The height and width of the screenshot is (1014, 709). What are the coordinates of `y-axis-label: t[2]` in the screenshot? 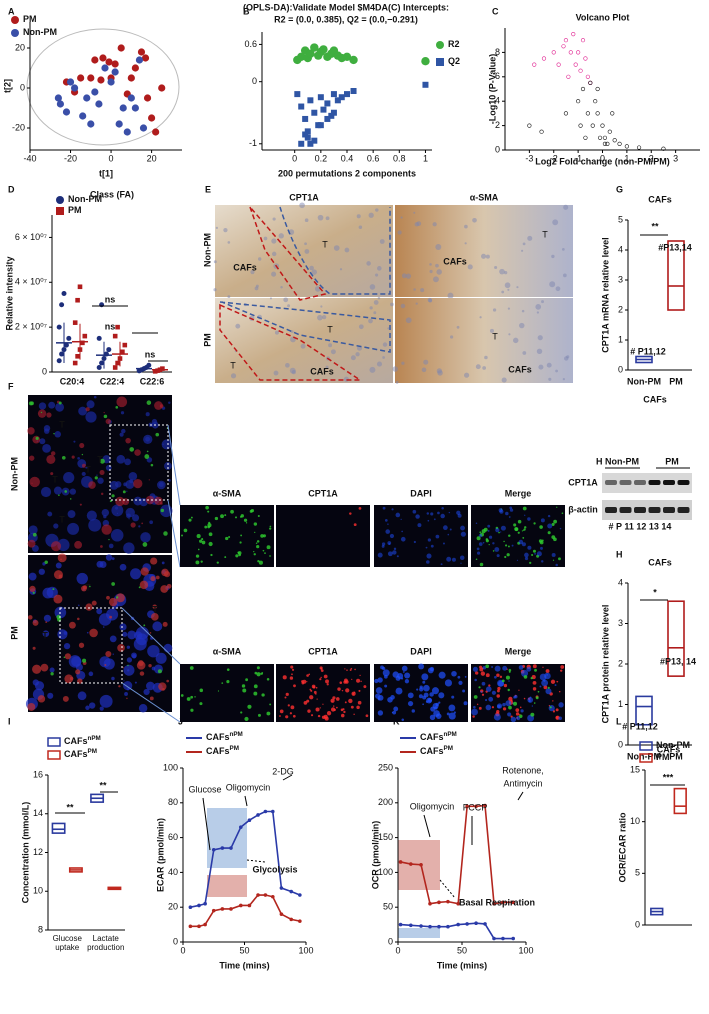 It's located at (7, 86).